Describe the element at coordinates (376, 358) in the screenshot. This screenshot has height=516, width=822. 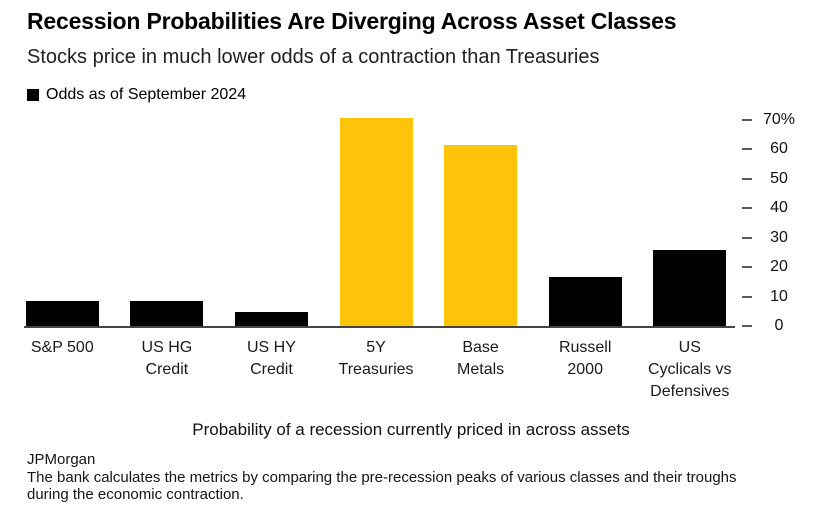
I see `x-tick-label: 5Y Treasuries` at that location.